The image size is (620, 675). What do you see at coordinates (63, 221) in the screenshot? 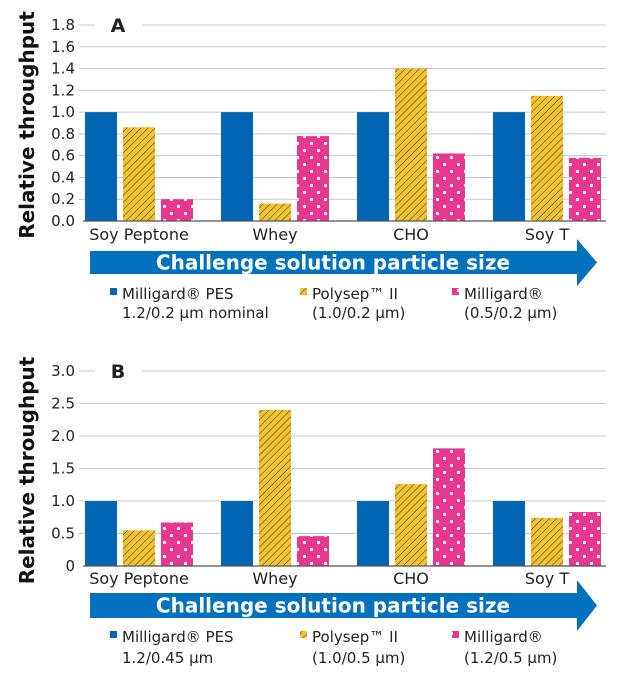
I see `y-tick-label: 0.0` at bounding box center [63, 221].